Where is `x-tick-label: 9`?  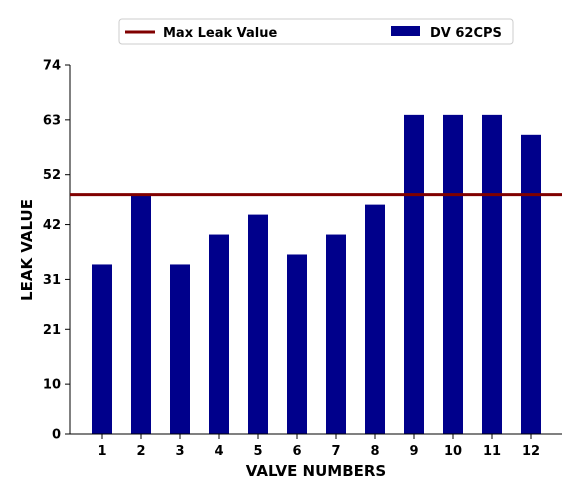 x-tick-label: 9 is located at coordinates (413, 451).